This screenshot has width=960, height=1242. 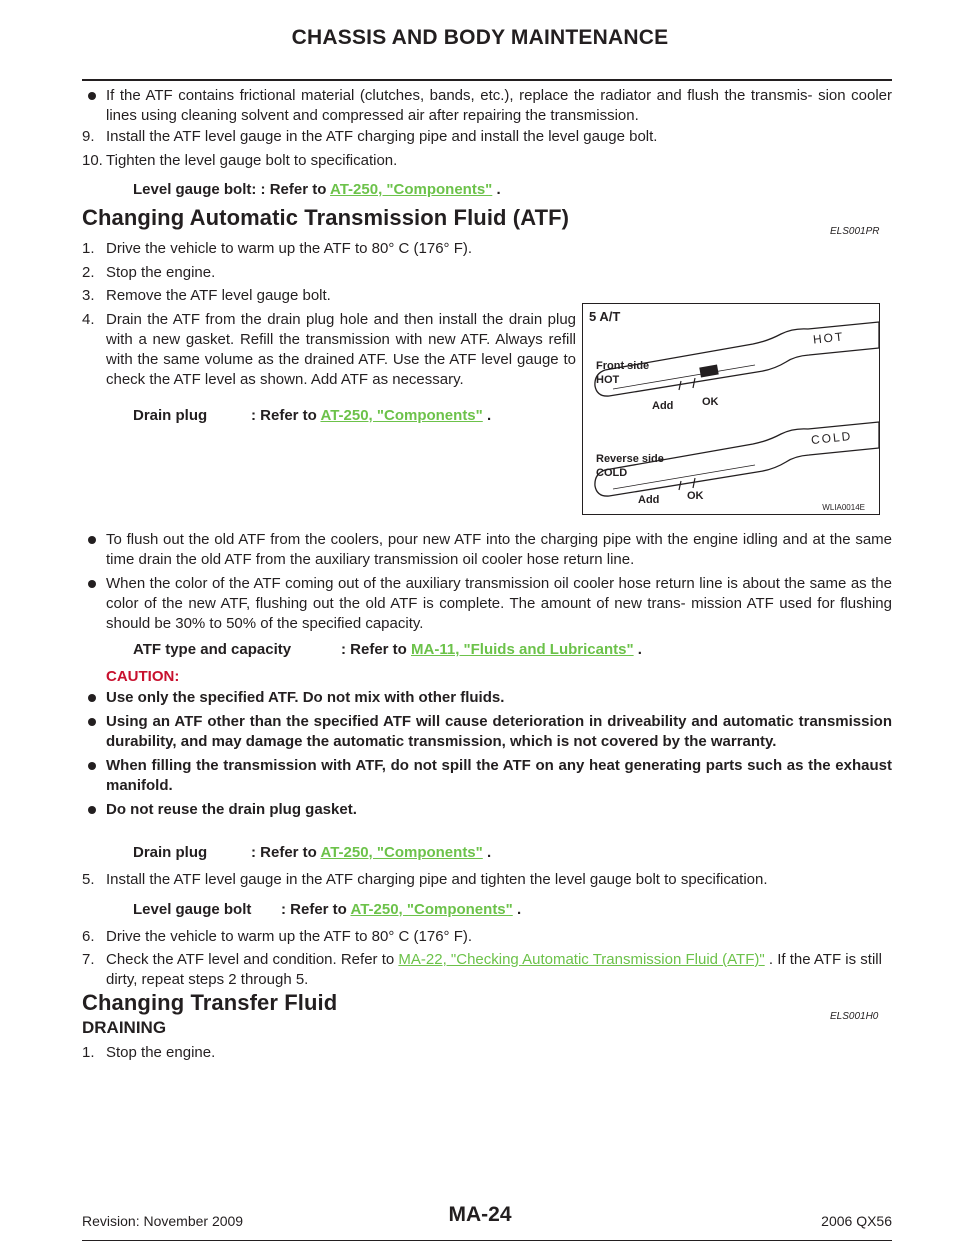 What do you see at coordinates (195, 189) in the screenshot?
I see `spec-label: Level gauge bolt:` at bounding box center [195, 189].